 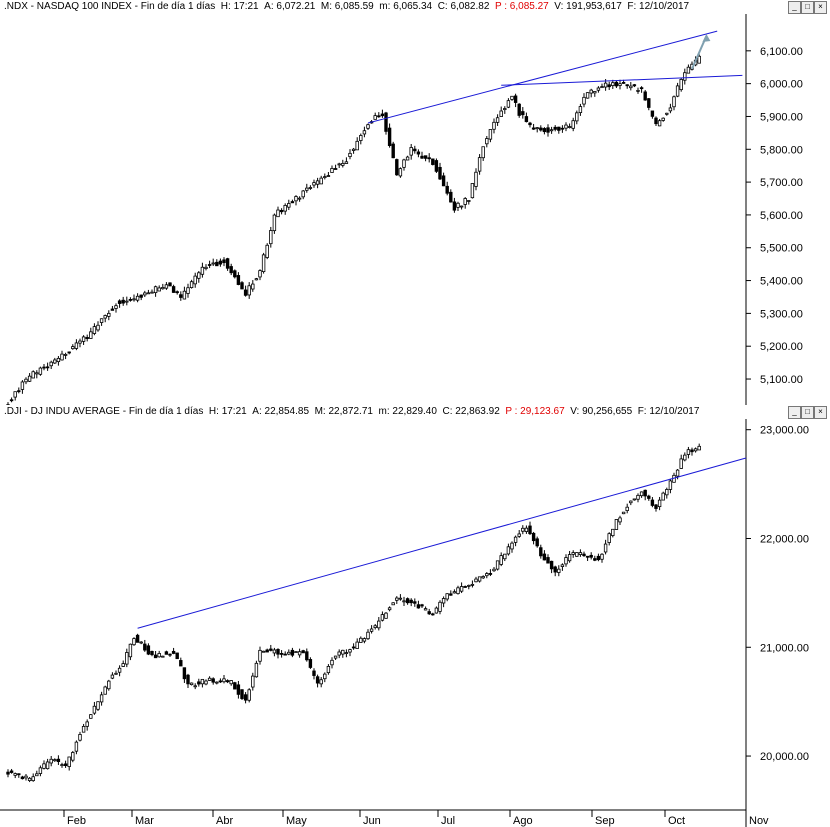 What do you see at coordinates (234, 411) in the screenshot?
I see `dji-hour: 17:21` at bounding box center [234, 411].